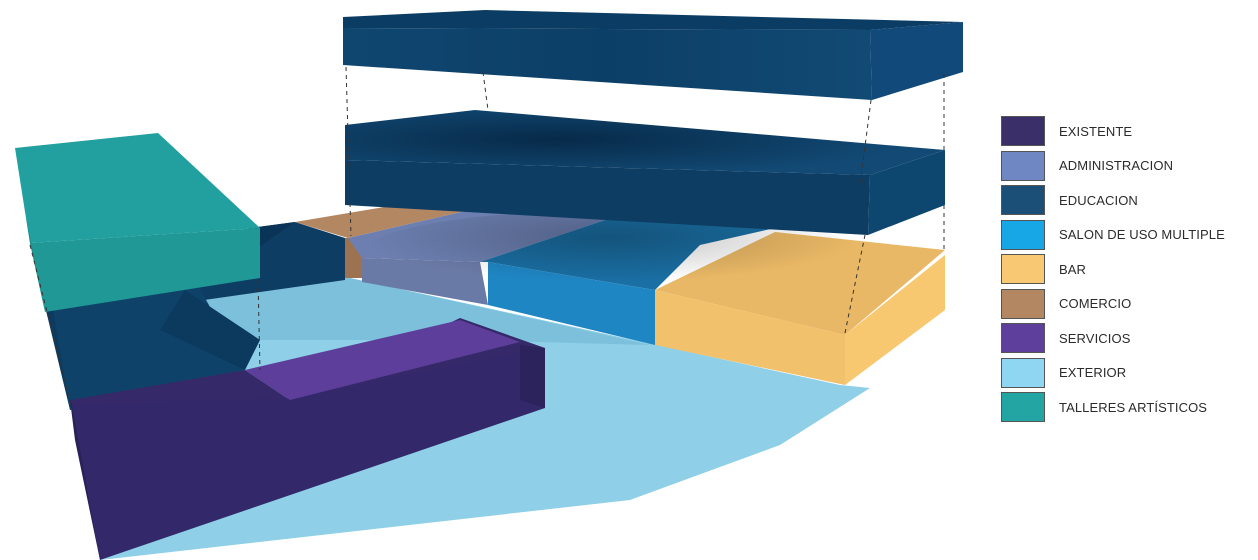  I want to click on talleres-front, so click(145, 270).